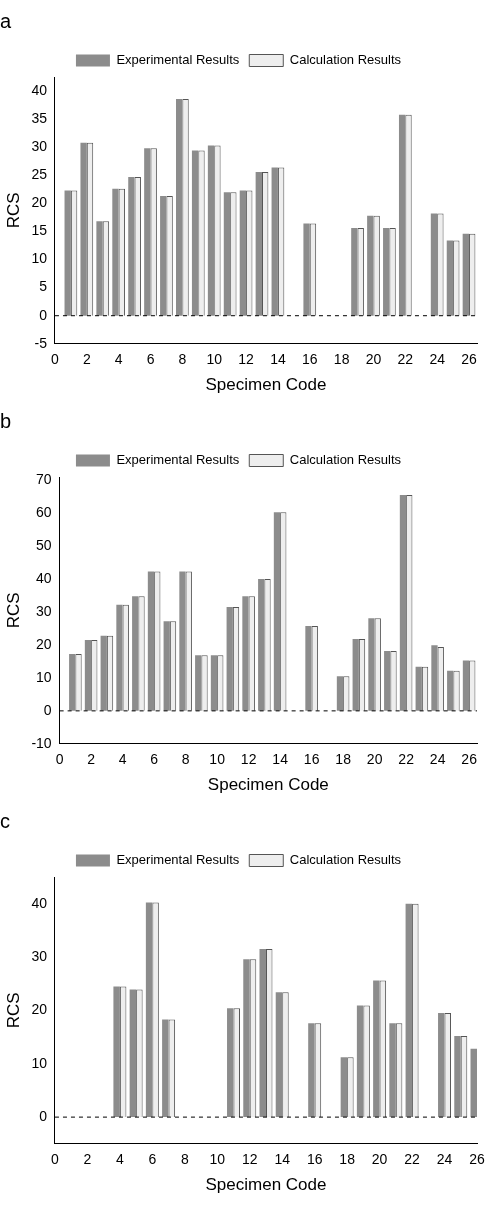  What do you see at coordinates (59, 759) in the screenshot?
I see `x-tick-label: 0` at bounding box center [59, 759].